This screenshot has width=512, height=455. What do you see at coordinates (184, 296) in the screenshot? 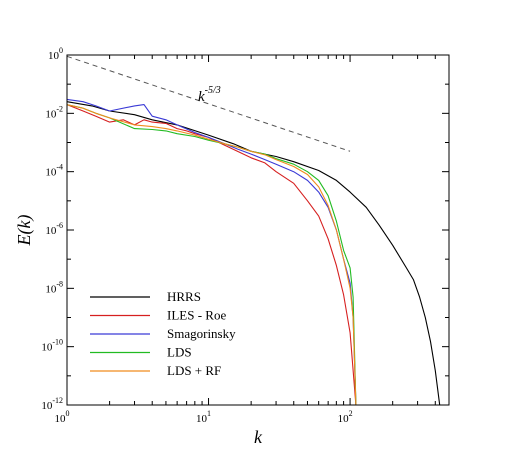
I see `legend-label-0: HRRS` at bounding box center [184, 296].